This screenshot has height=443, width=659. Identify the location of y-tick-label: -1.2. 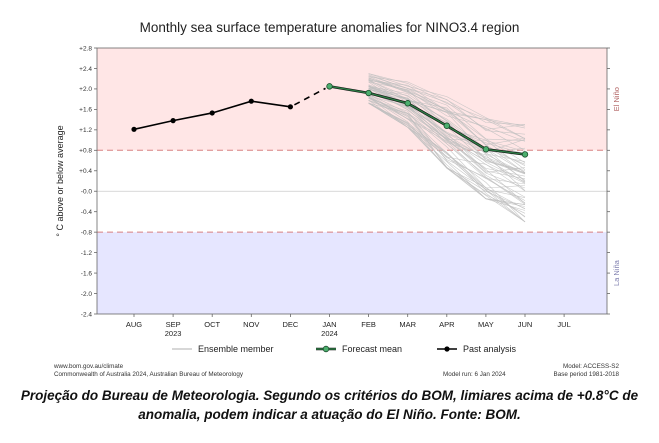
(87, 253).